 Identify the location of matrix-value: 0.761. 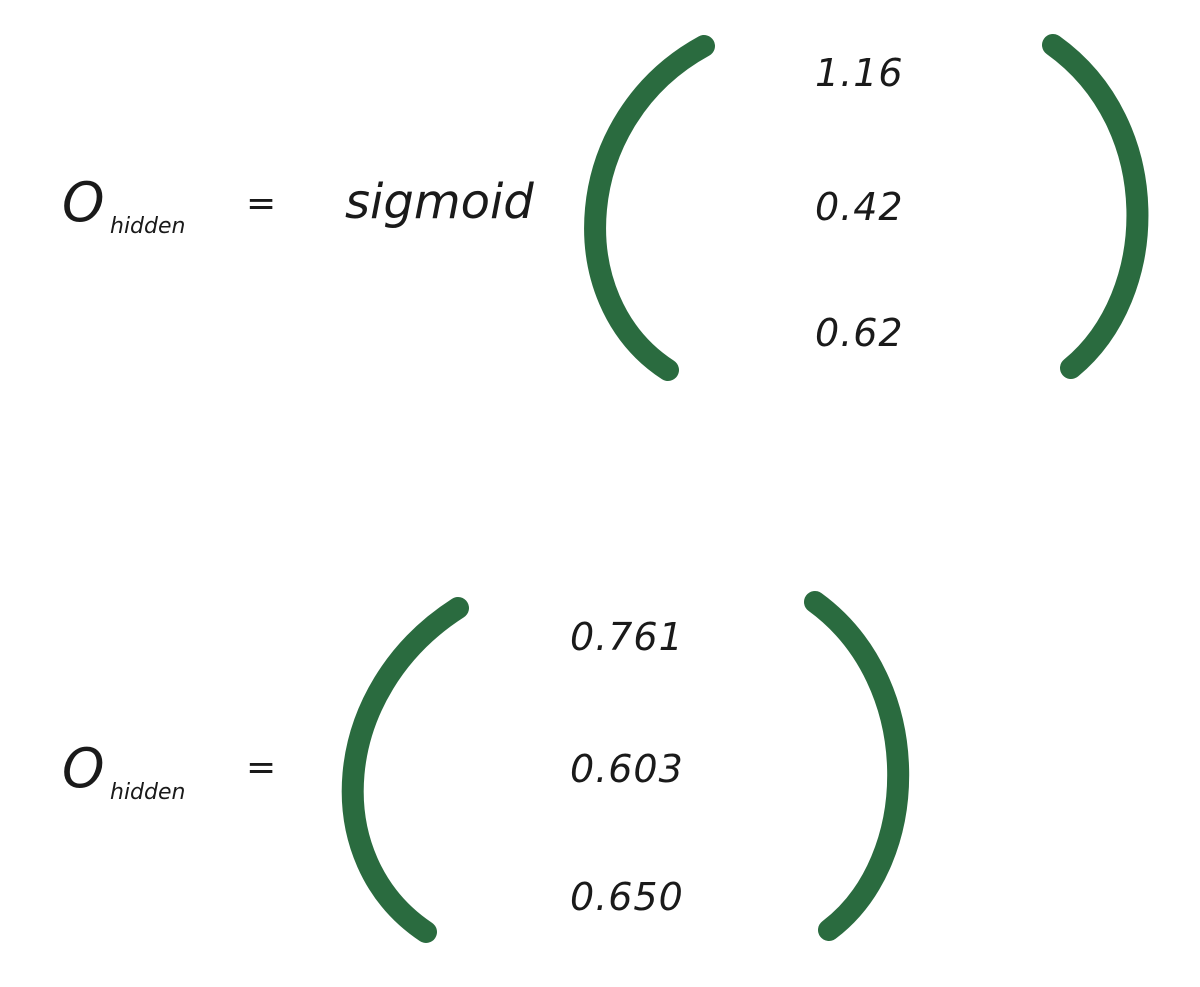
(627, 637).